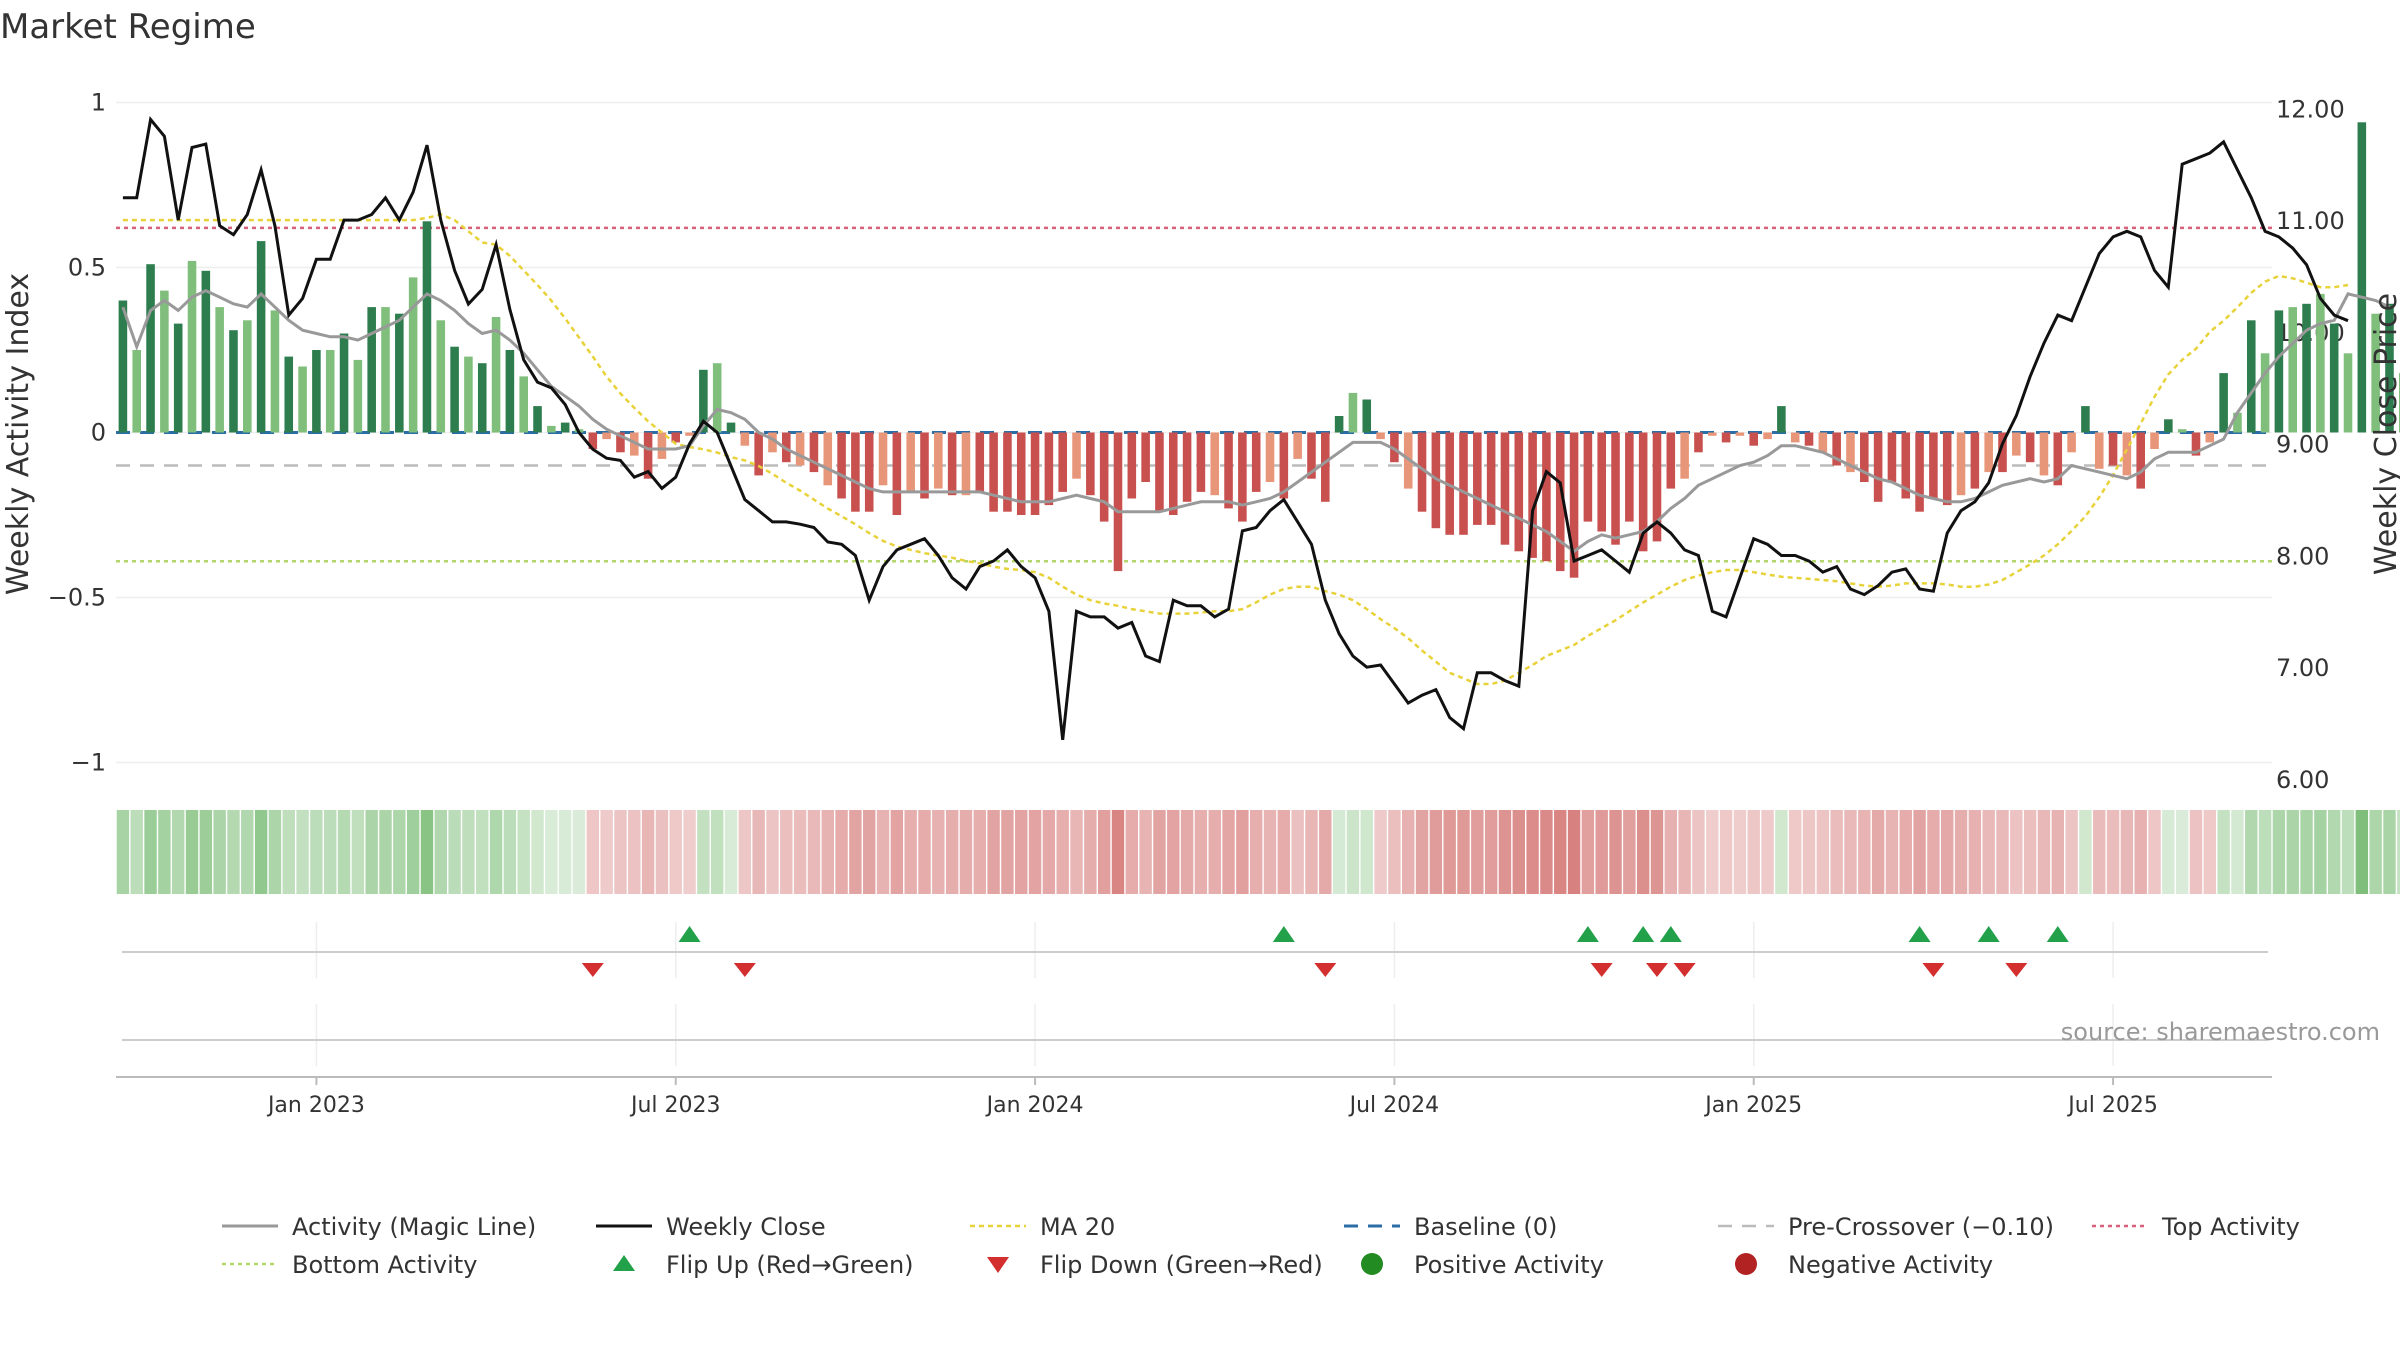  What do you see at coordinates (128, 27) in the screenshot?
I see `chart-title: Market Regime` at bounding box center [128, 27].